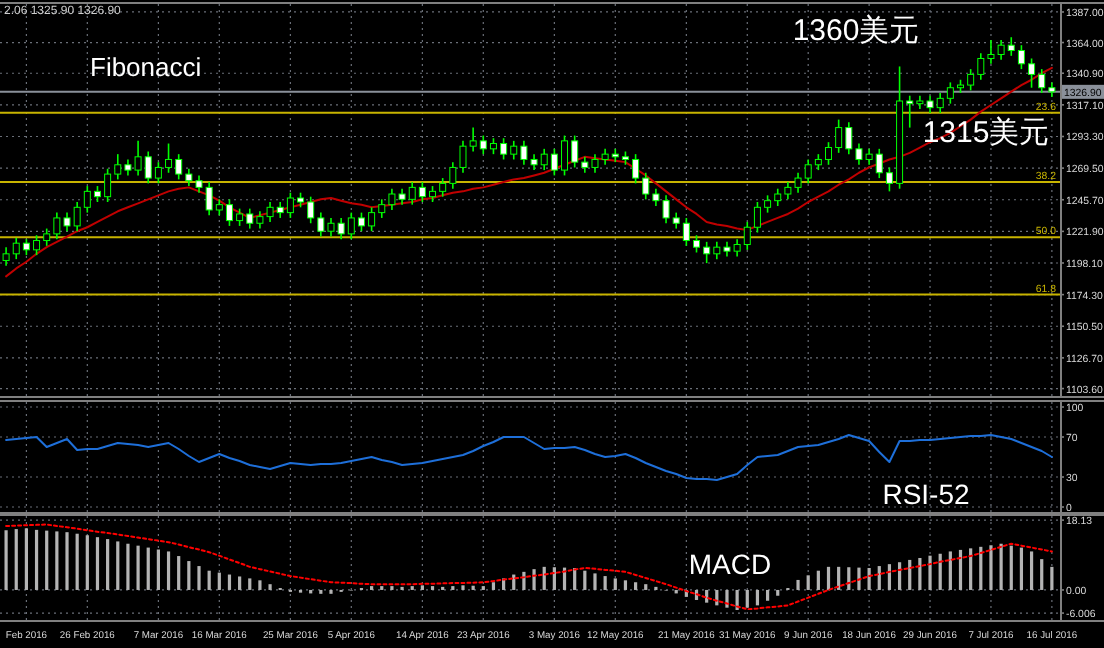 The height and width of the screenshot is (648, 1104). What do you see at coordinates (730, 564) in the screenshot?
I see `annotation: MACD` at bounding box center [730, 564].